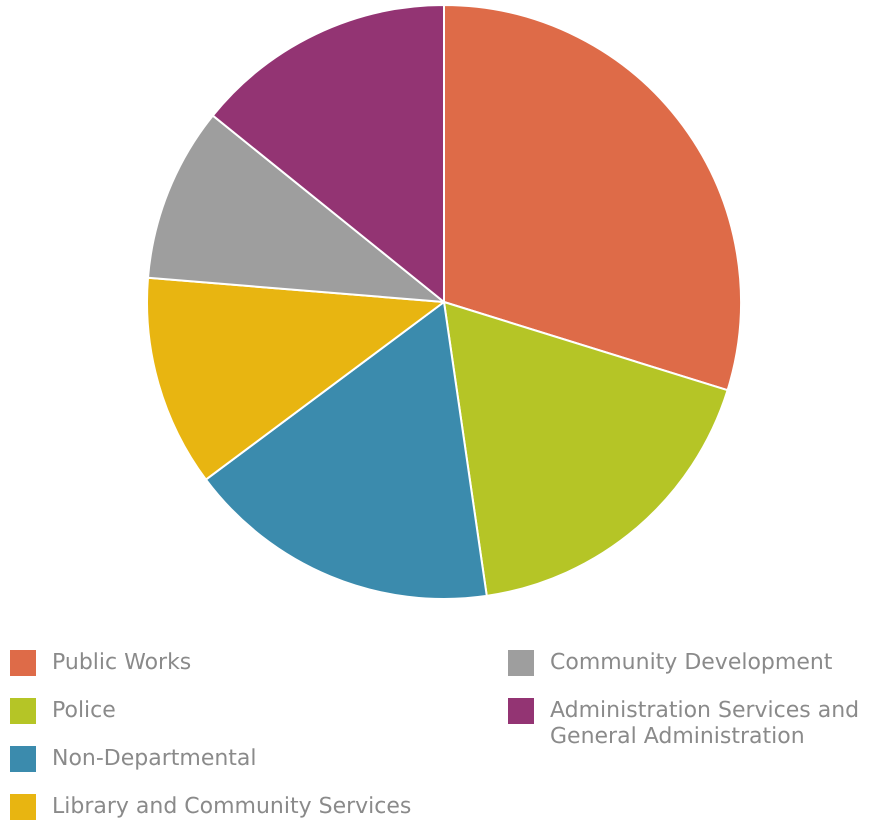 The width and height of the screenshot is (881, 834). Describe the element at coordinates (691, 663) in the screenshot. I see `legend-label: Community Development` at that location.